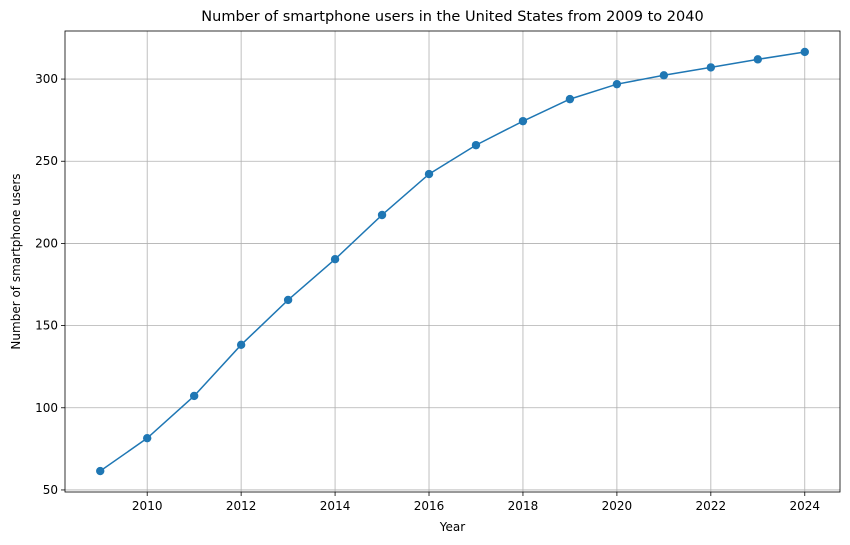 The width and height of the screenshot is (850, 545). I want to click on x-tick-label: 2024, so click(804, 506).